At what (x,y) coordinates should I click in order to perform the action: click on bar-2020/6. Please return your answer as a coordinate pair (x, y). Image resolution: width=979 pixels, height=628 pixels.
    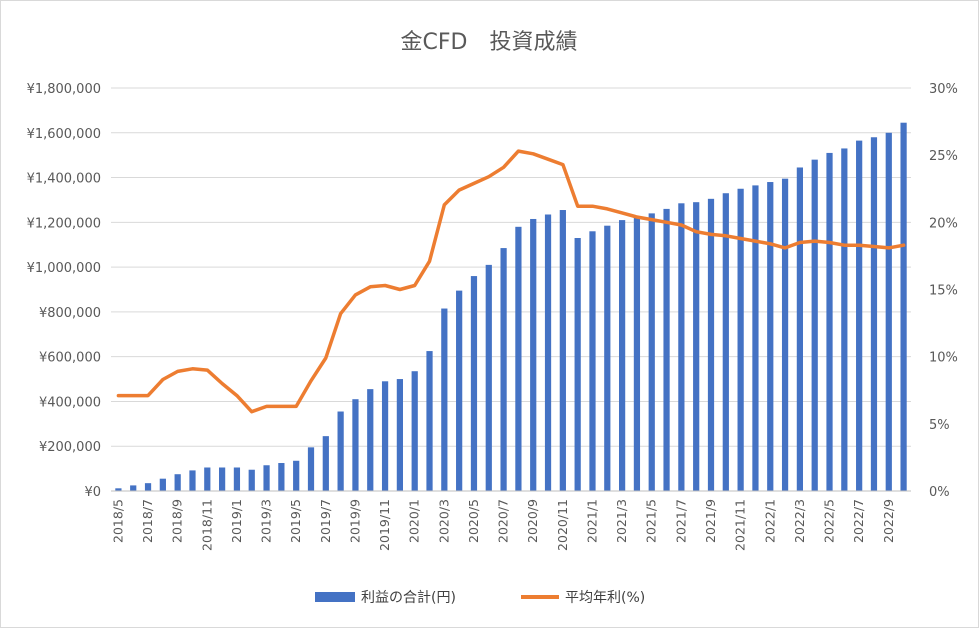
    Looking at the image, I should click on (488, 377).